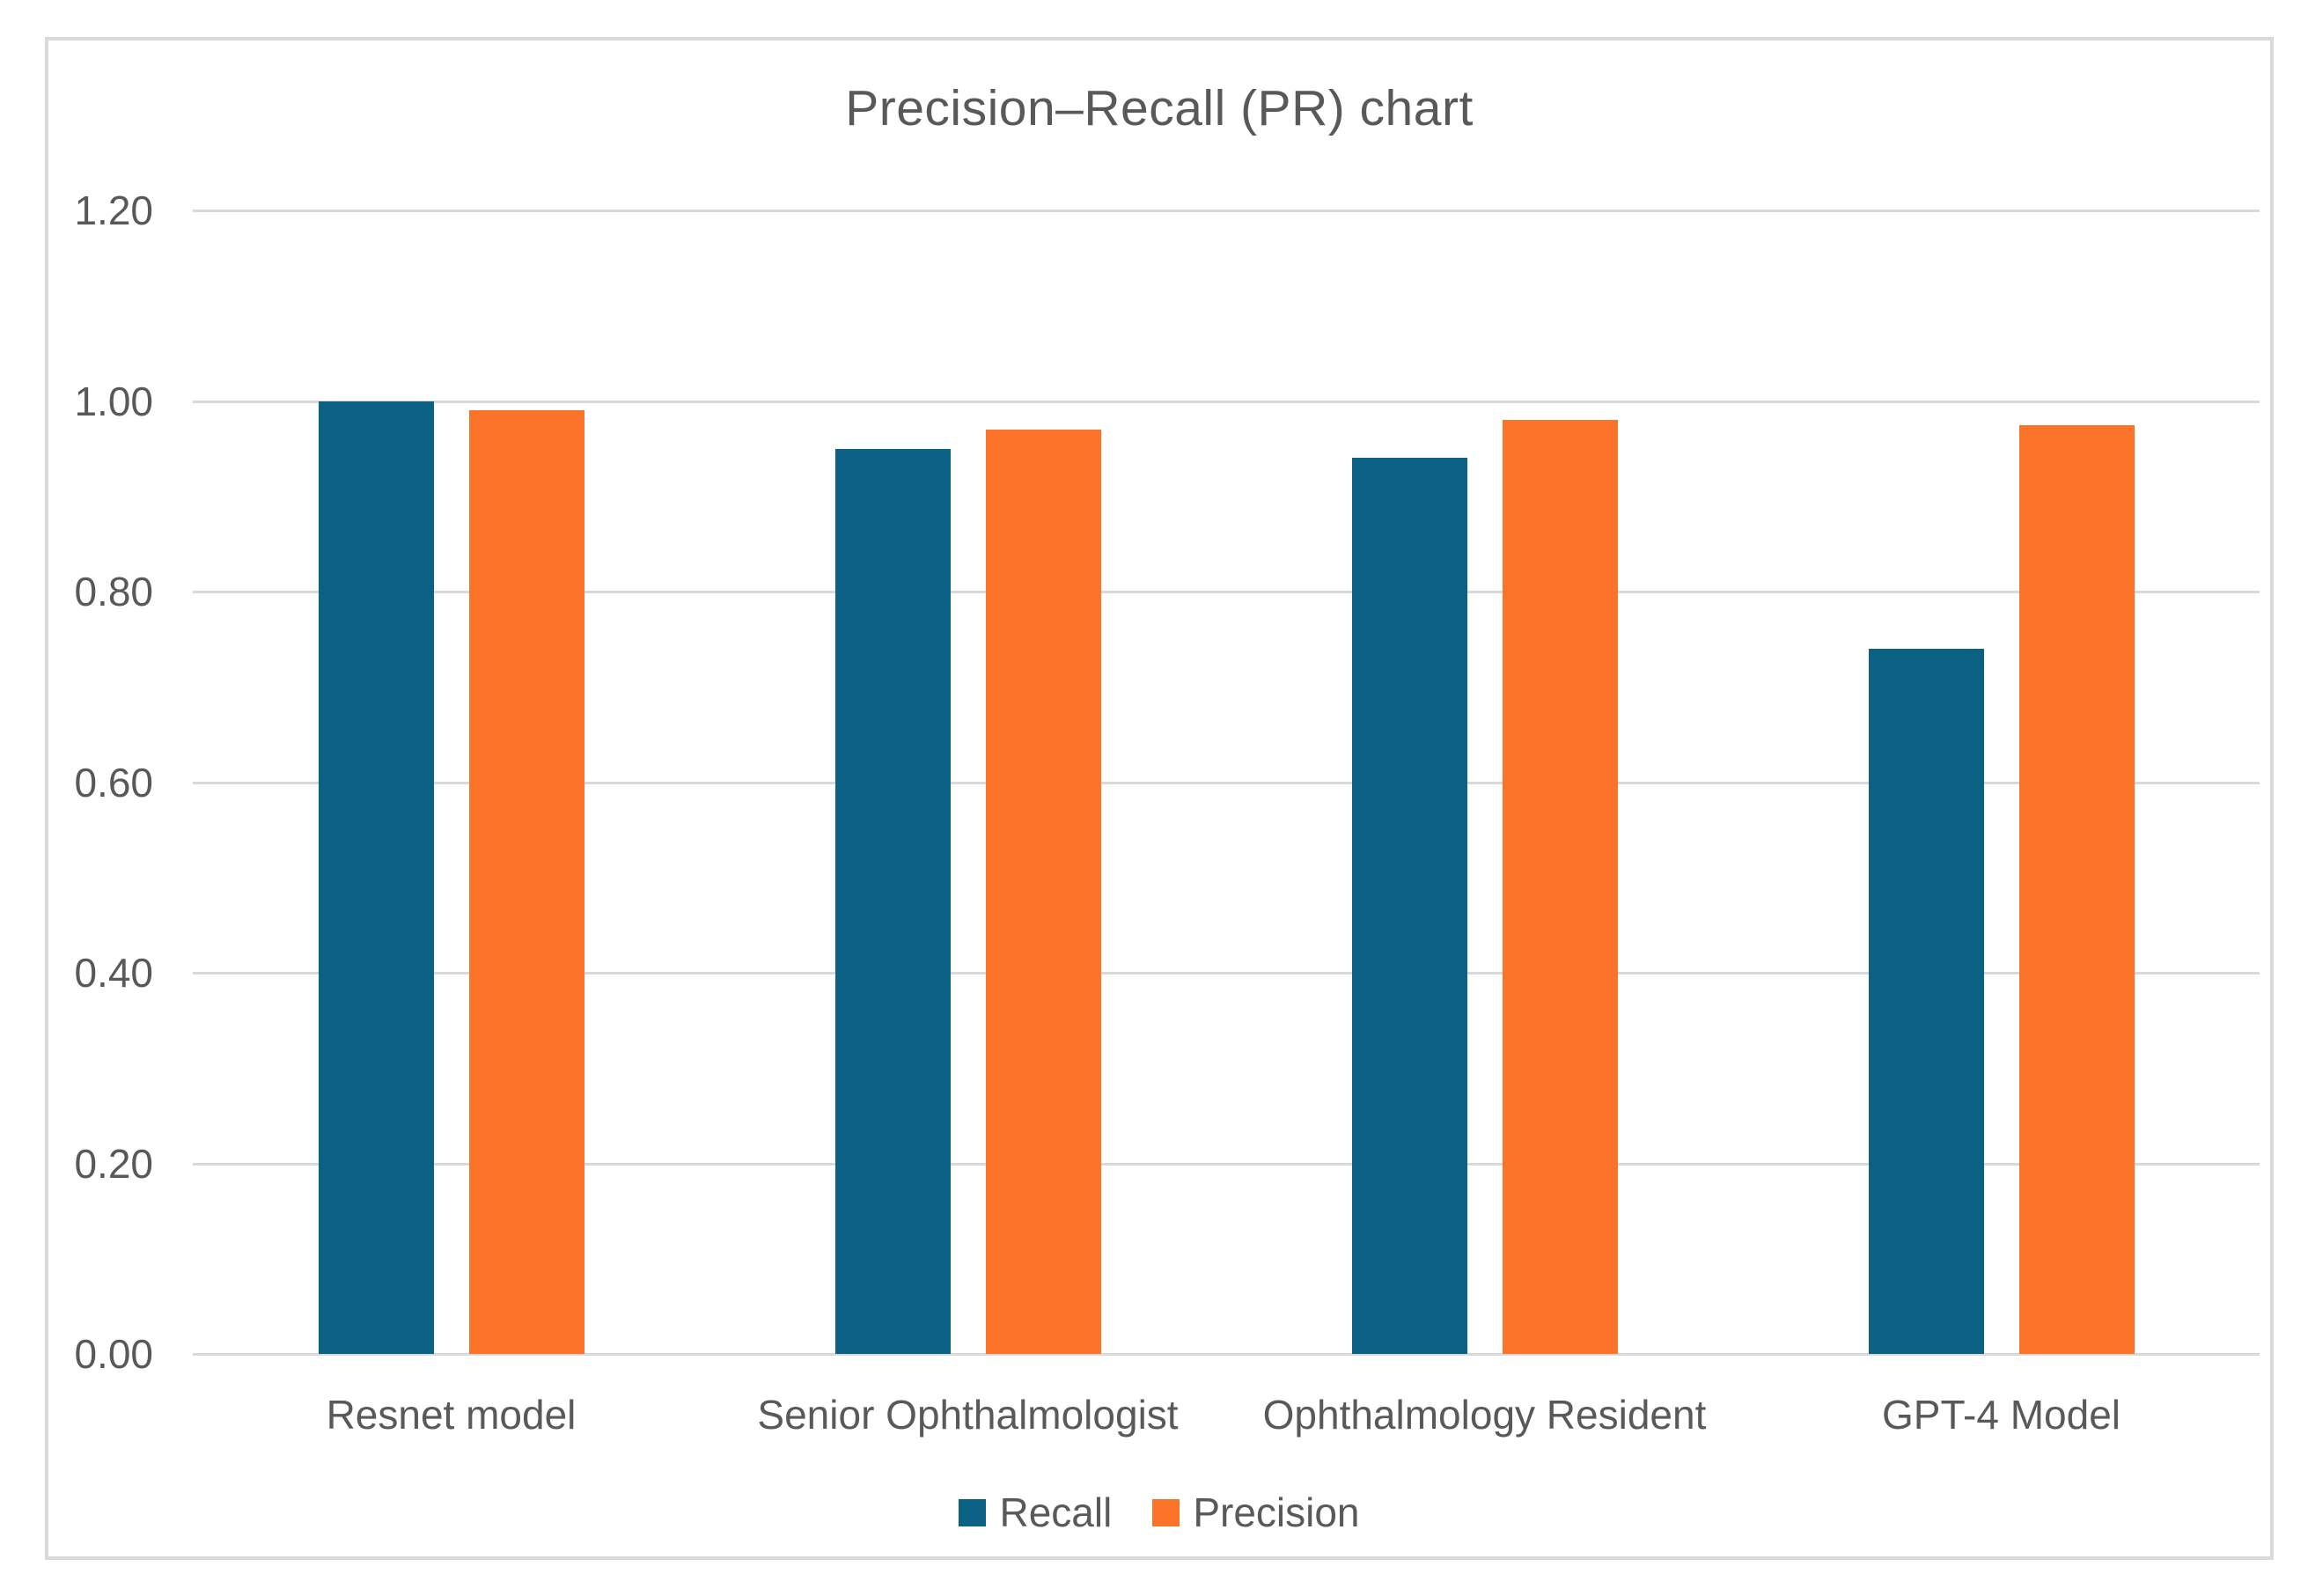 Image resolution: width=2308 pixels, height=1596 pixels. Describe the element at coordinates (968, 1415) in the screenshot. I see `category-label: Senior Ophthalmologist` at that location.